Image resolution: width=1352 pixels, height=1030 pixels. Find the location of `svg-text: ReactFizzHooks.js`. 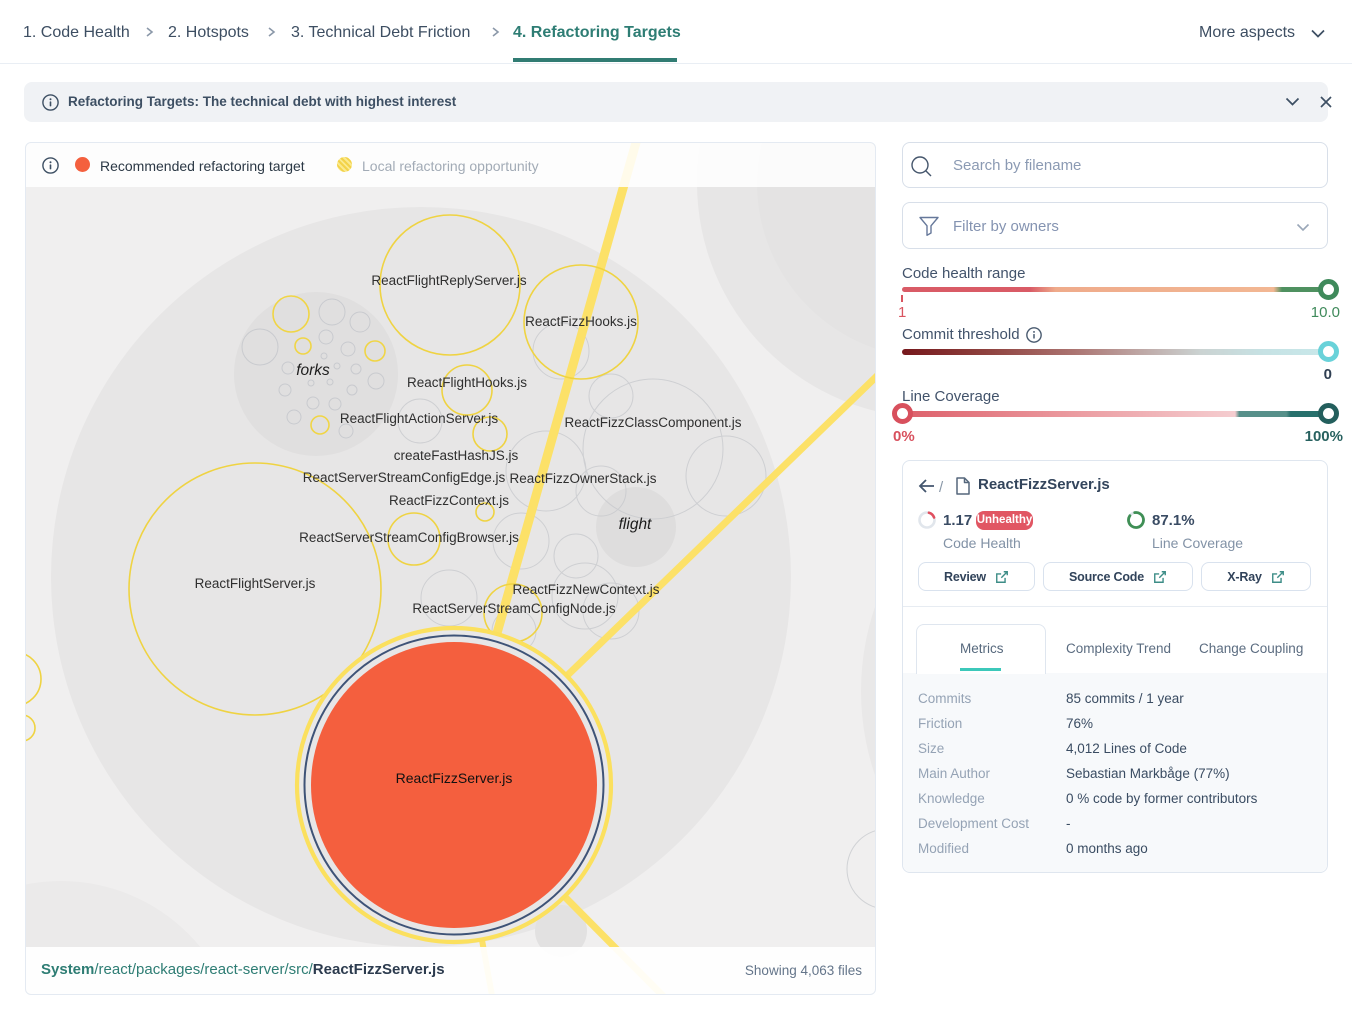

svg-text: ReactFizzHooks.js is located at coordinates (581, 321).